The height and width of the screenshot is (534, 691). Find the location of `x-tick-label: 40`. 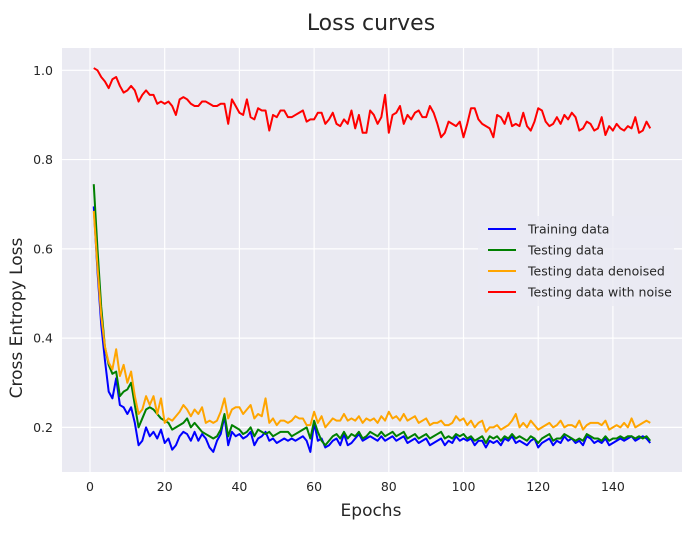

x-tick-label: 40 is located at coordinates (239, 486).